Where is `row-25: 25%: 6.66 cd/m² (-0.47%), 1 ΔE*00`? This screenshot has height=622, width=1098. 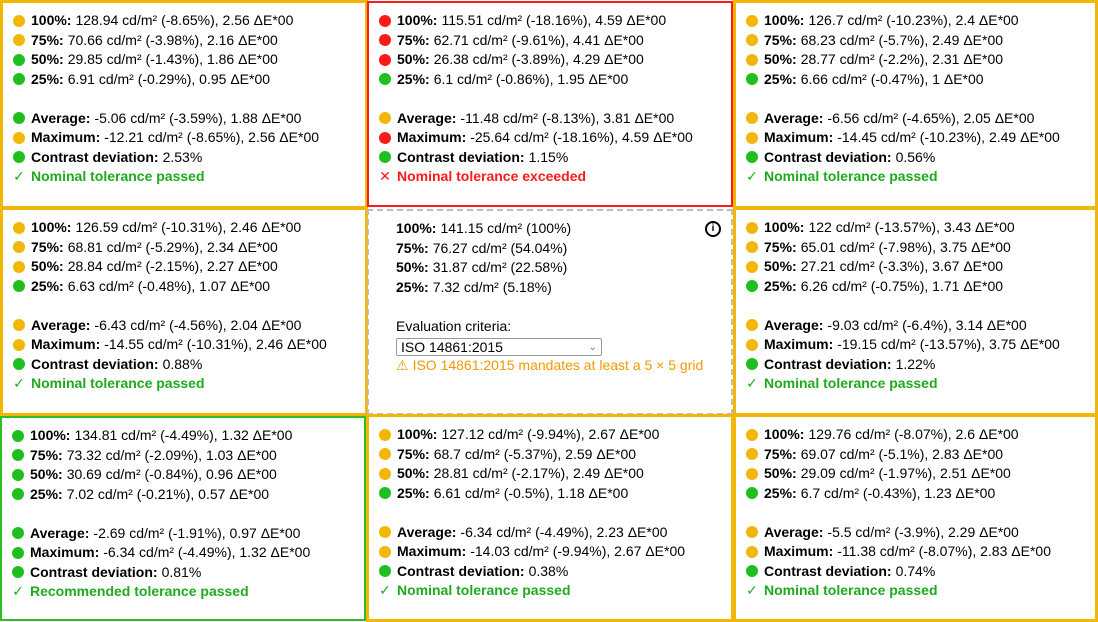
row-25: 25%: 6.66 cd/m² (-0.47%), 1 ΔE*00 is located at coordinates (920, 80).